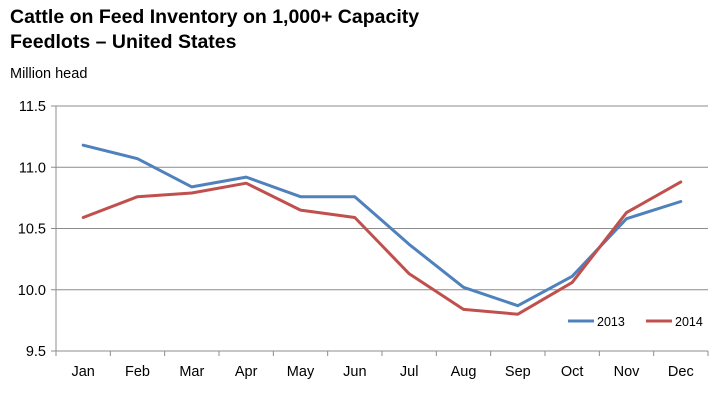 This screenshot has height=402, width=726. Describe the element at coordinates (681, 372) in the screenshot. I see `x-tick-label: Dec` at that location.